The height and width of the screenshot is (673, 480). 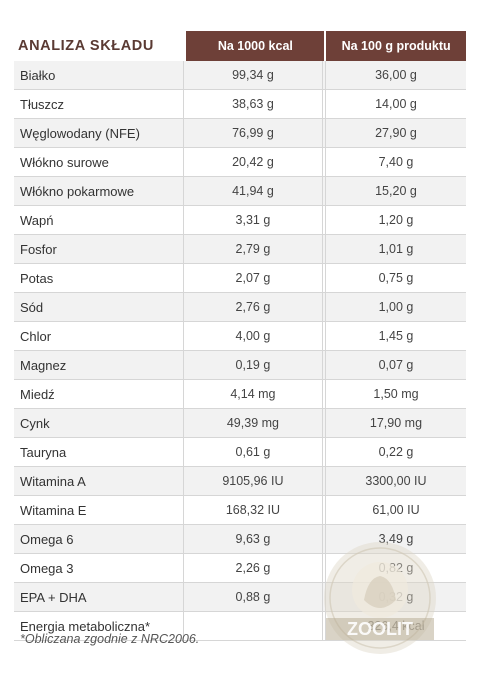 I want to click on table-row: Witamina A 9105,96 IU 3300,00 IU, so click(x=240, y=481).